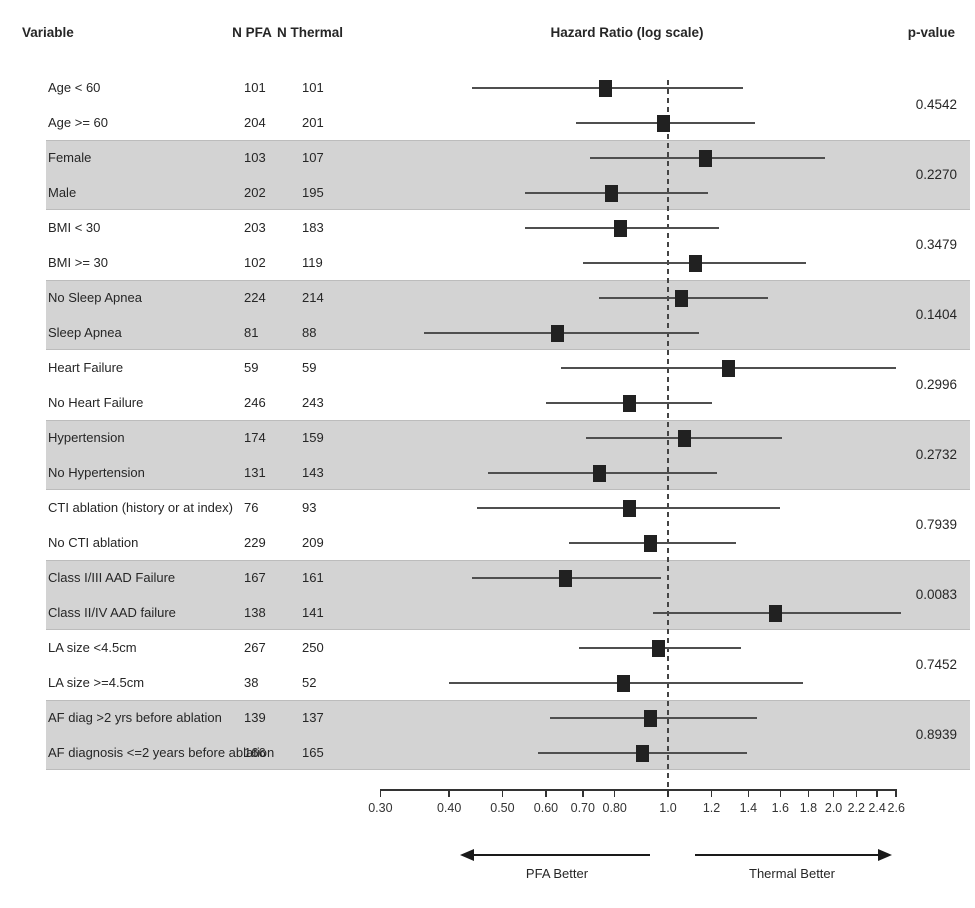  I want to click on n-thermal-value: 214, so click(313, 297).